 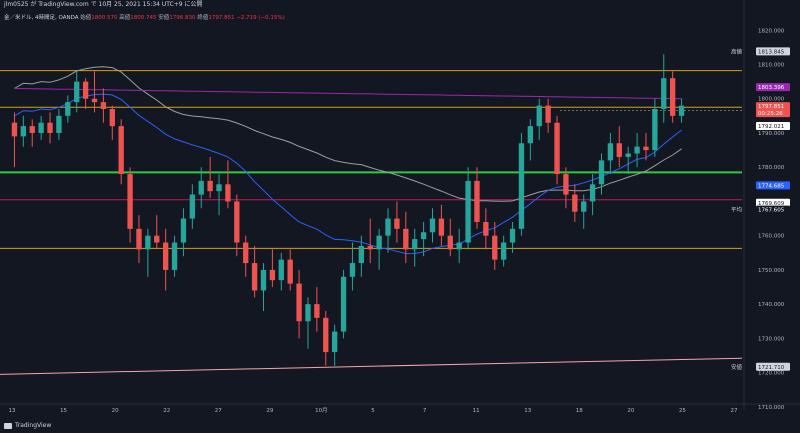 I want to click on x-tick-label: 22, so click(x=166, y=411).